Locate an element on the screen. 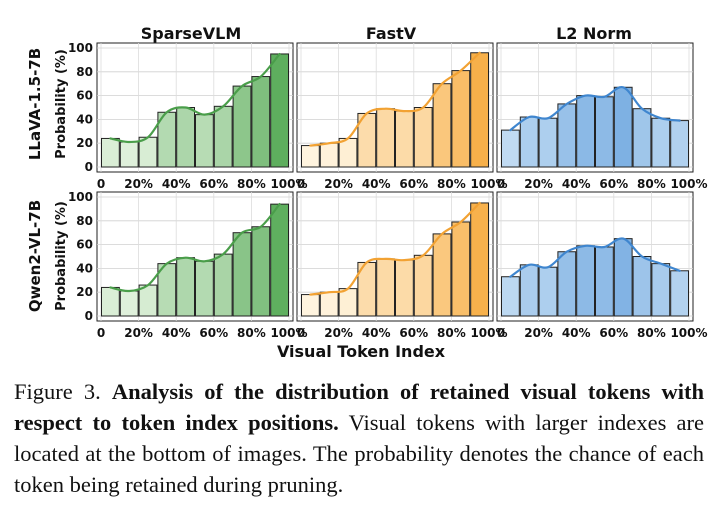 This screenshot has height=514, width=716. chart-panel-blue-llava: 0 20% 40% 60% 80% 100% is located at coordinates (602, 116).